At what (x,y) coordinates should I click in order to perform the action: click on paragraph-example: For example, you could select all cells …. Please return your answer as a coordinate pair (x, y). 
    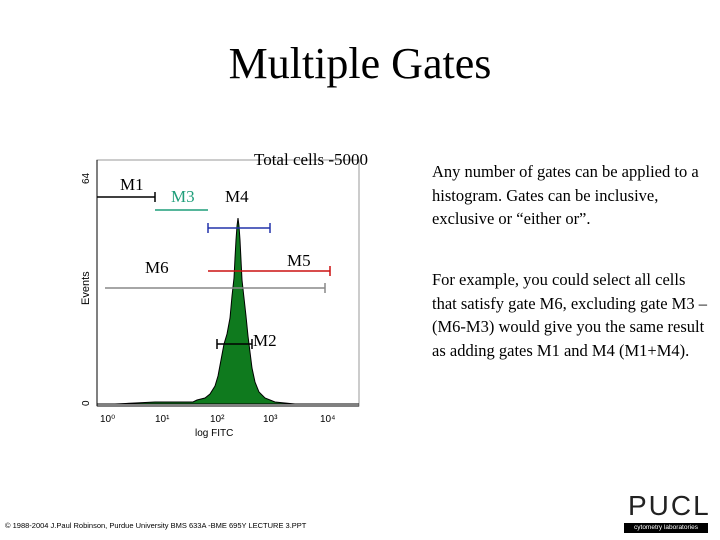
    Looking at the image, I should click on (569, 315).